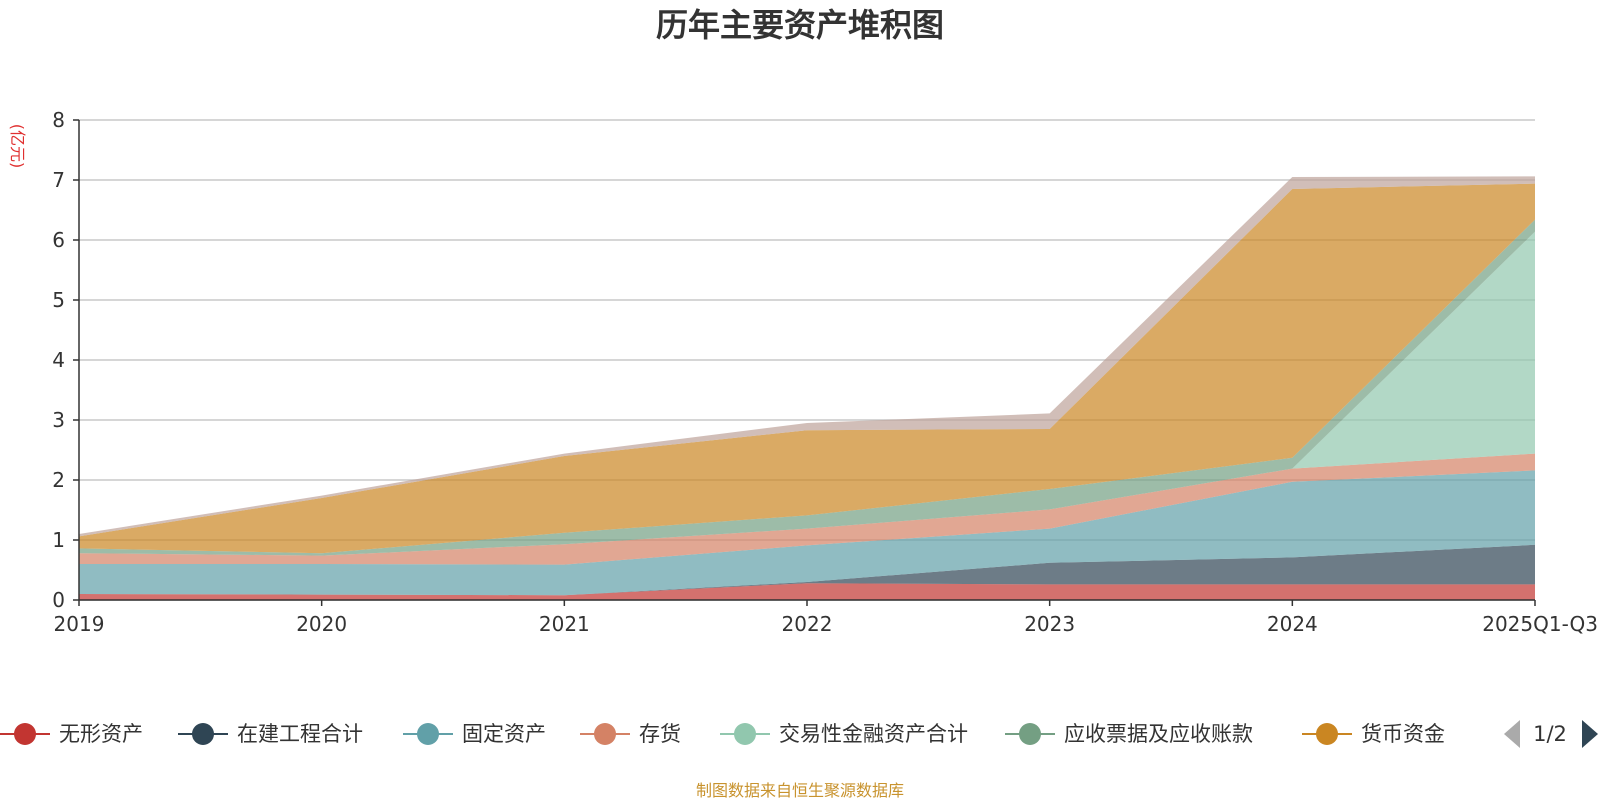  What do you see at coordinates (630, 734) in the screenshot?
I see `legend-item: 存货` at bounding box center [630, 734].